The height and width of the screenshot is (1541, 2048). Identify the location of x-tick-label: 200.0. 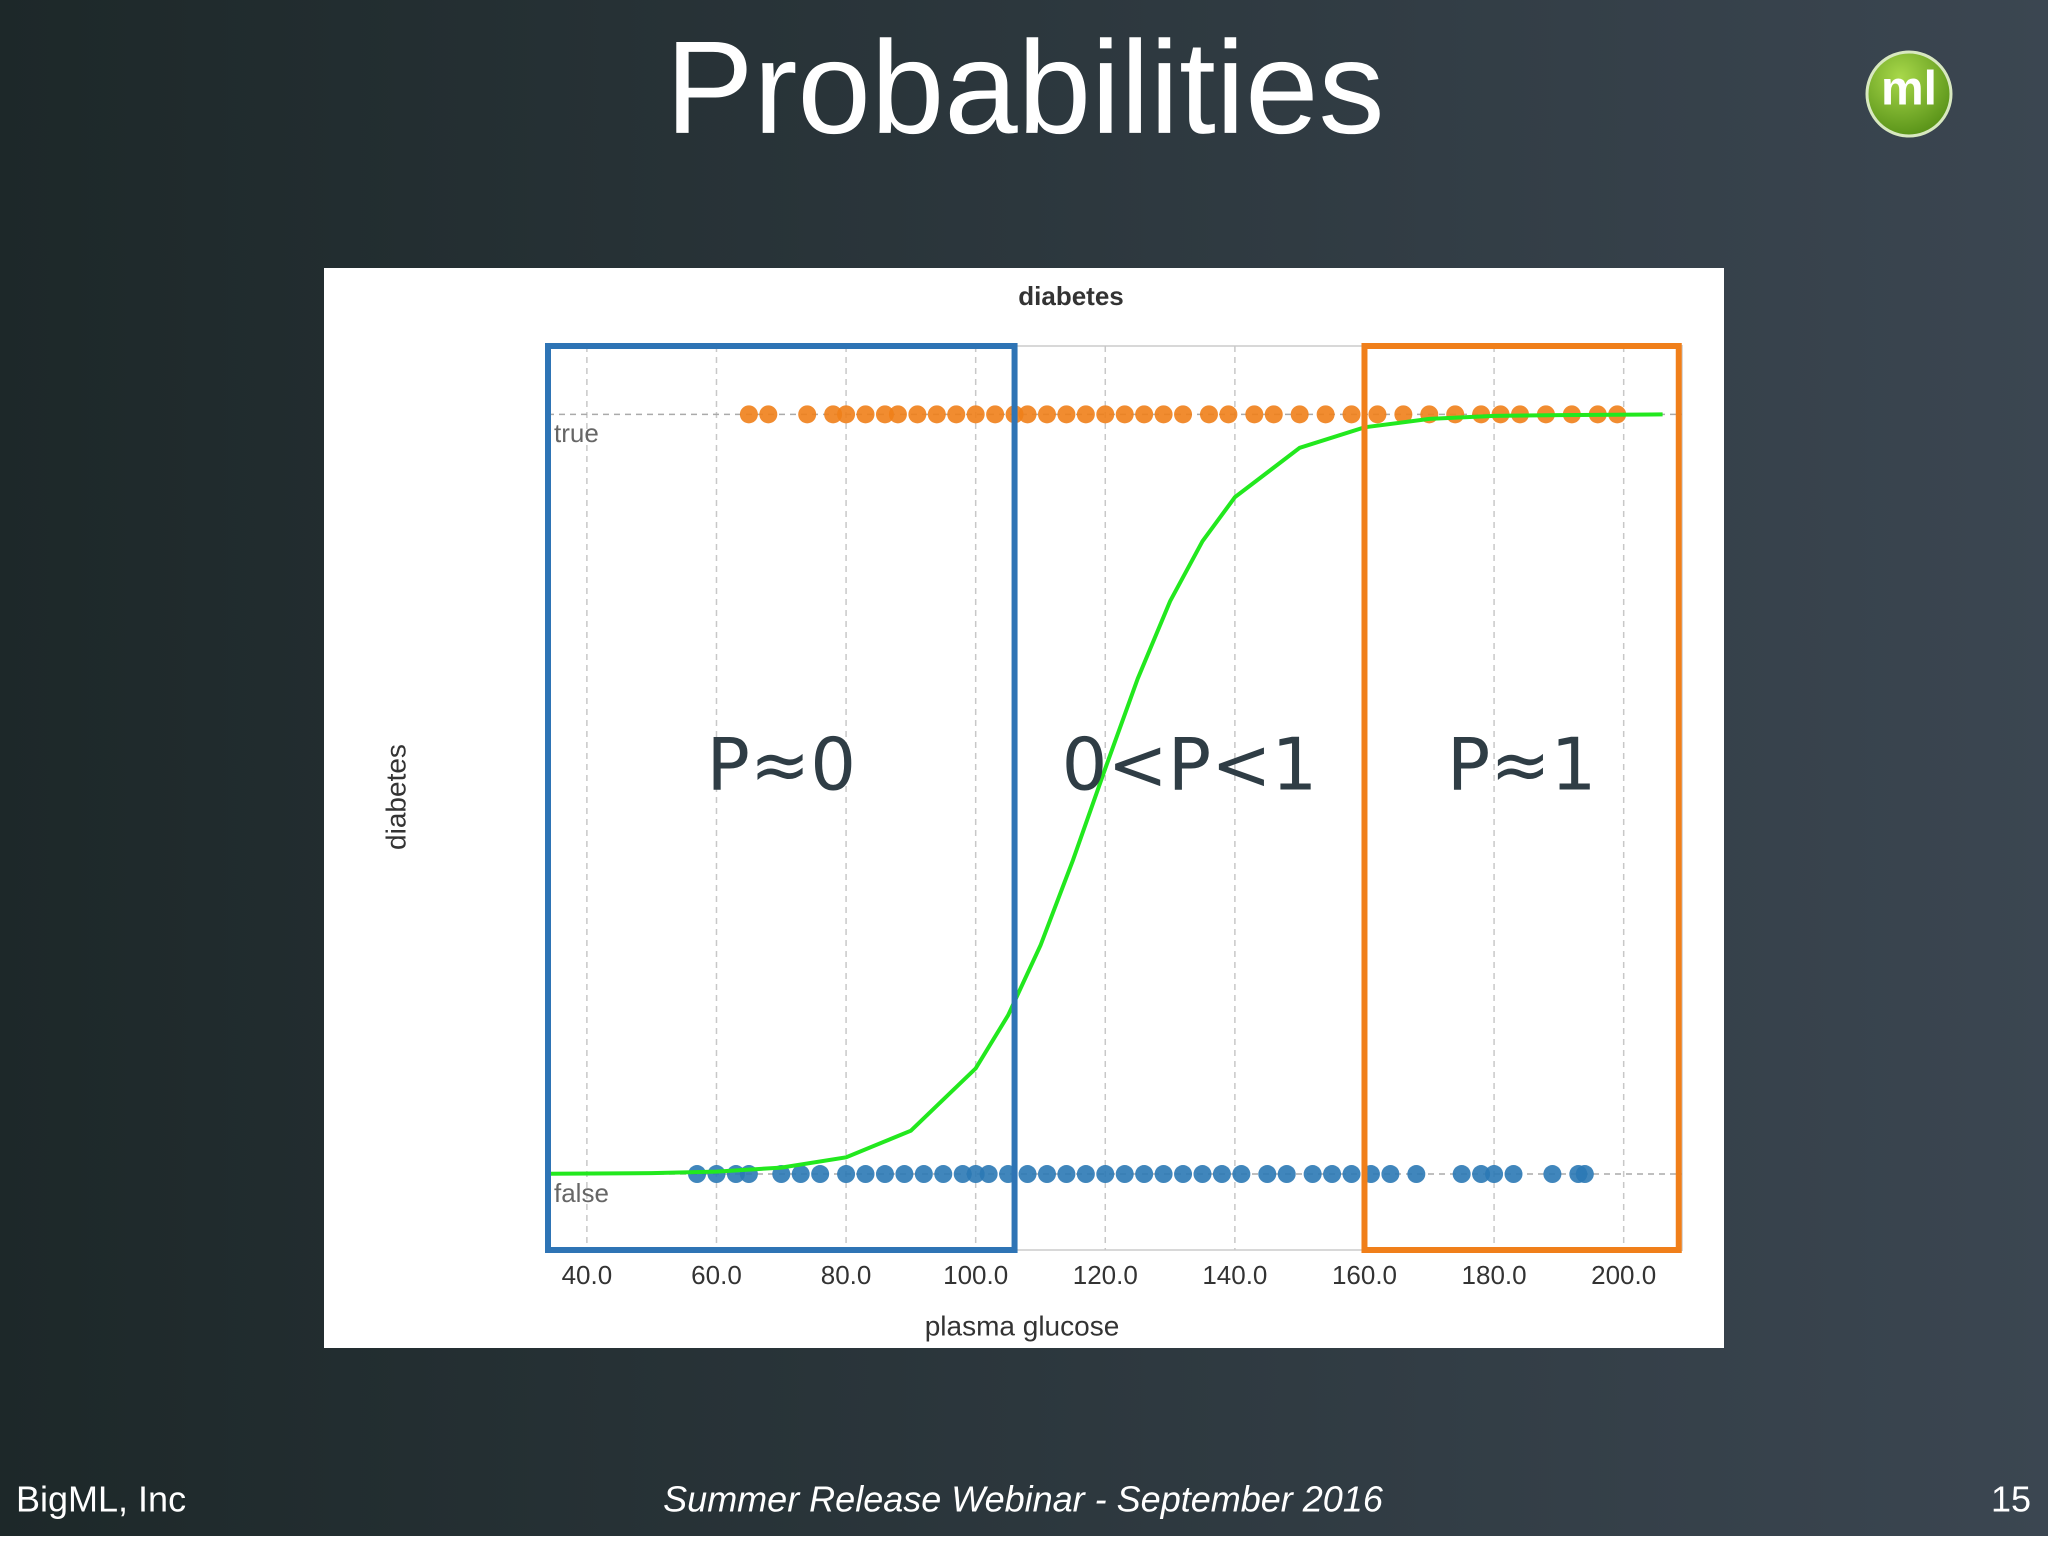
(1623, 1275).